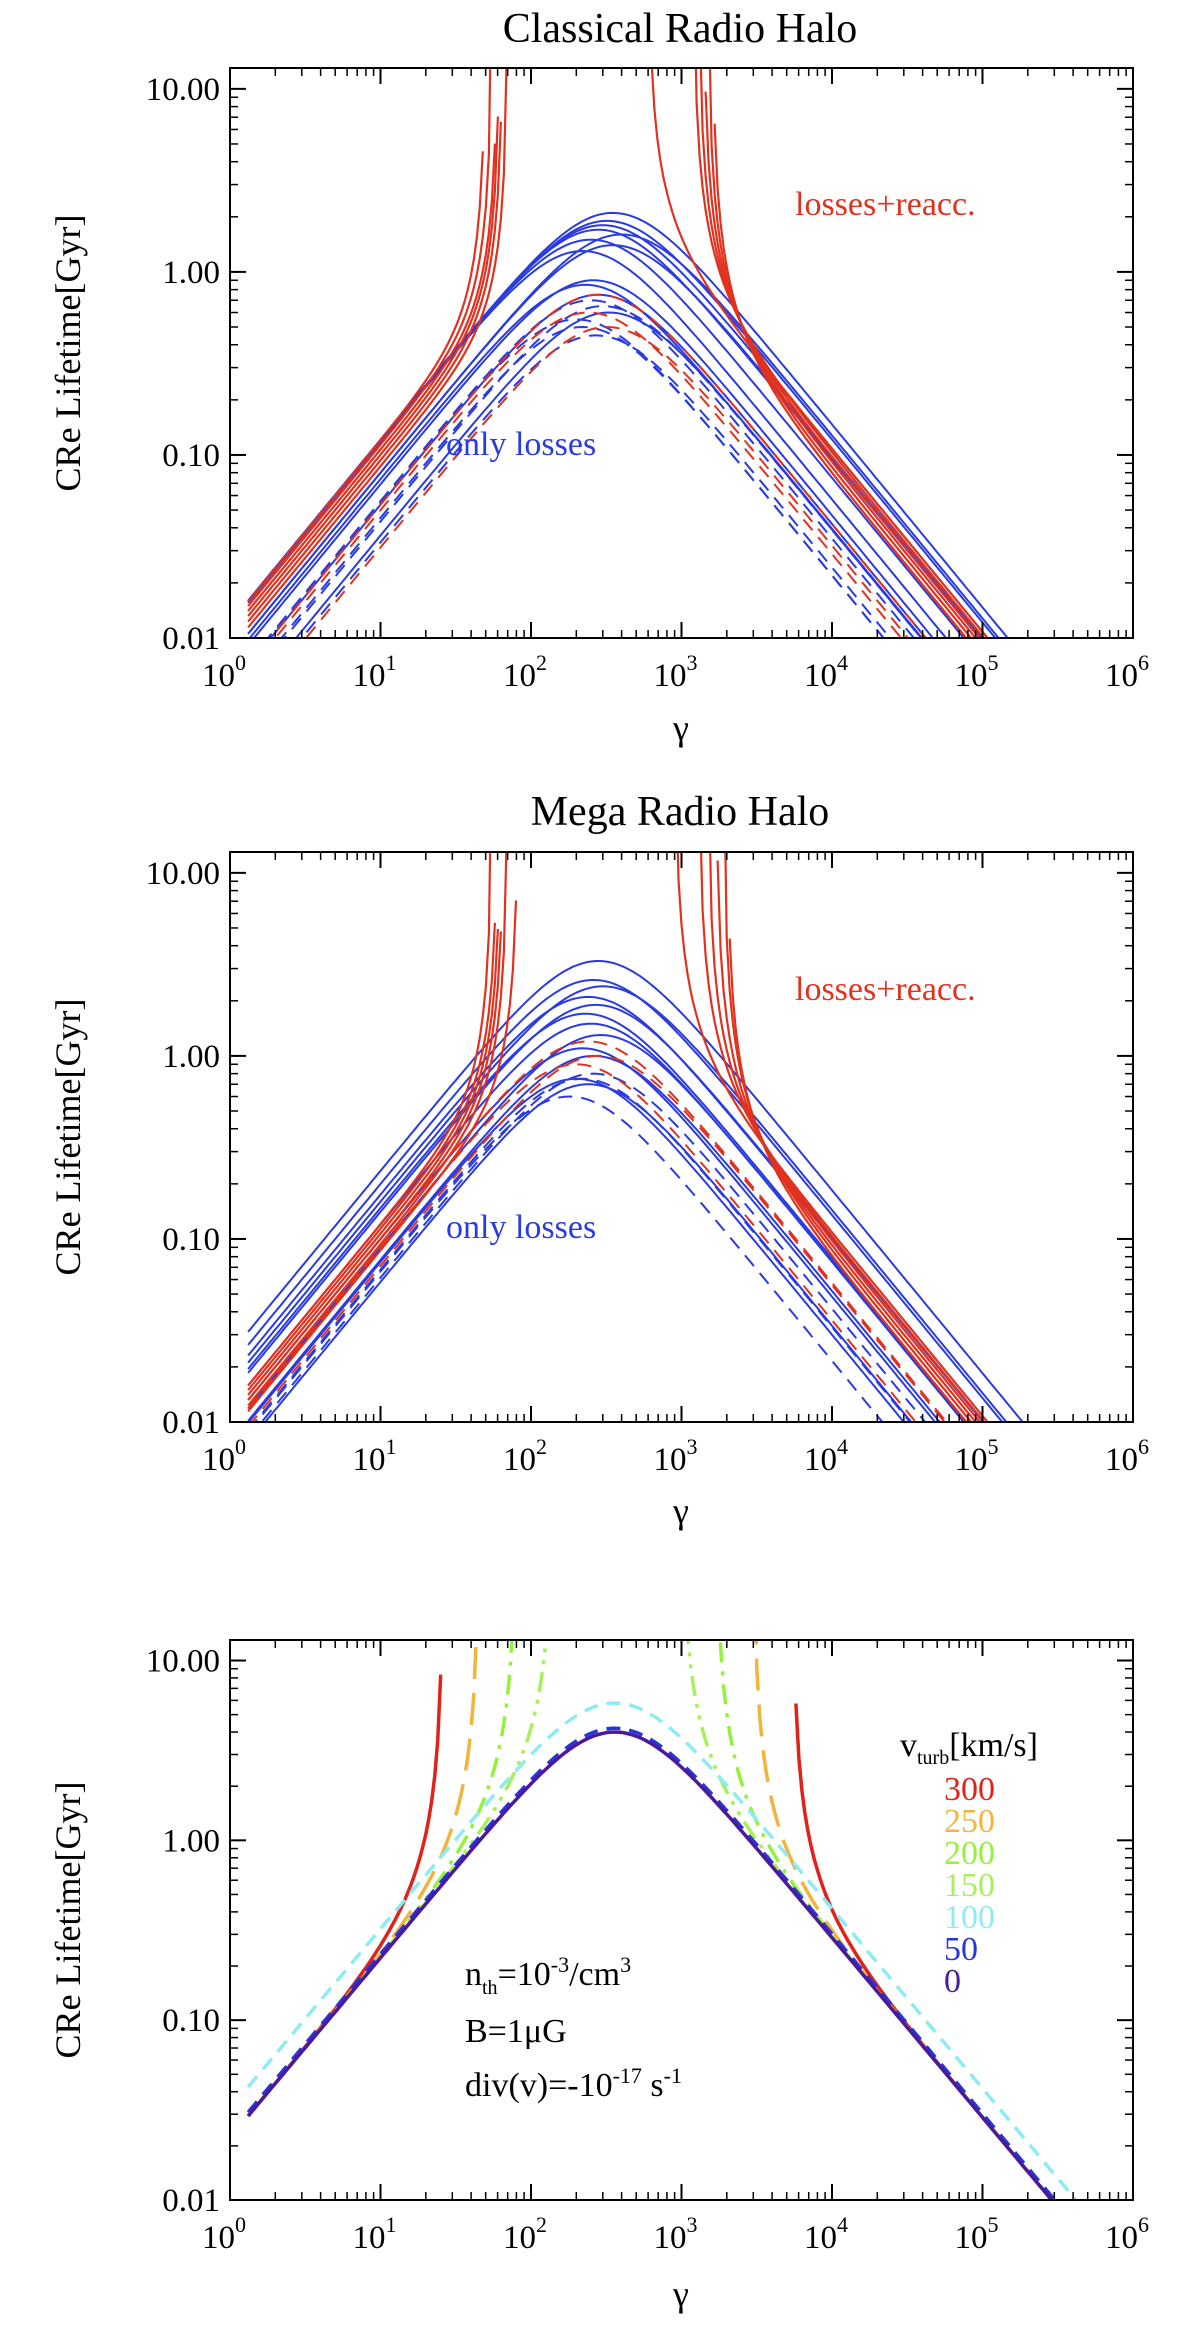  What do you see at coordinates (969, 1789) in the screenshot?
I see `legend-entry: 300` at bounding box center [969, 1789].